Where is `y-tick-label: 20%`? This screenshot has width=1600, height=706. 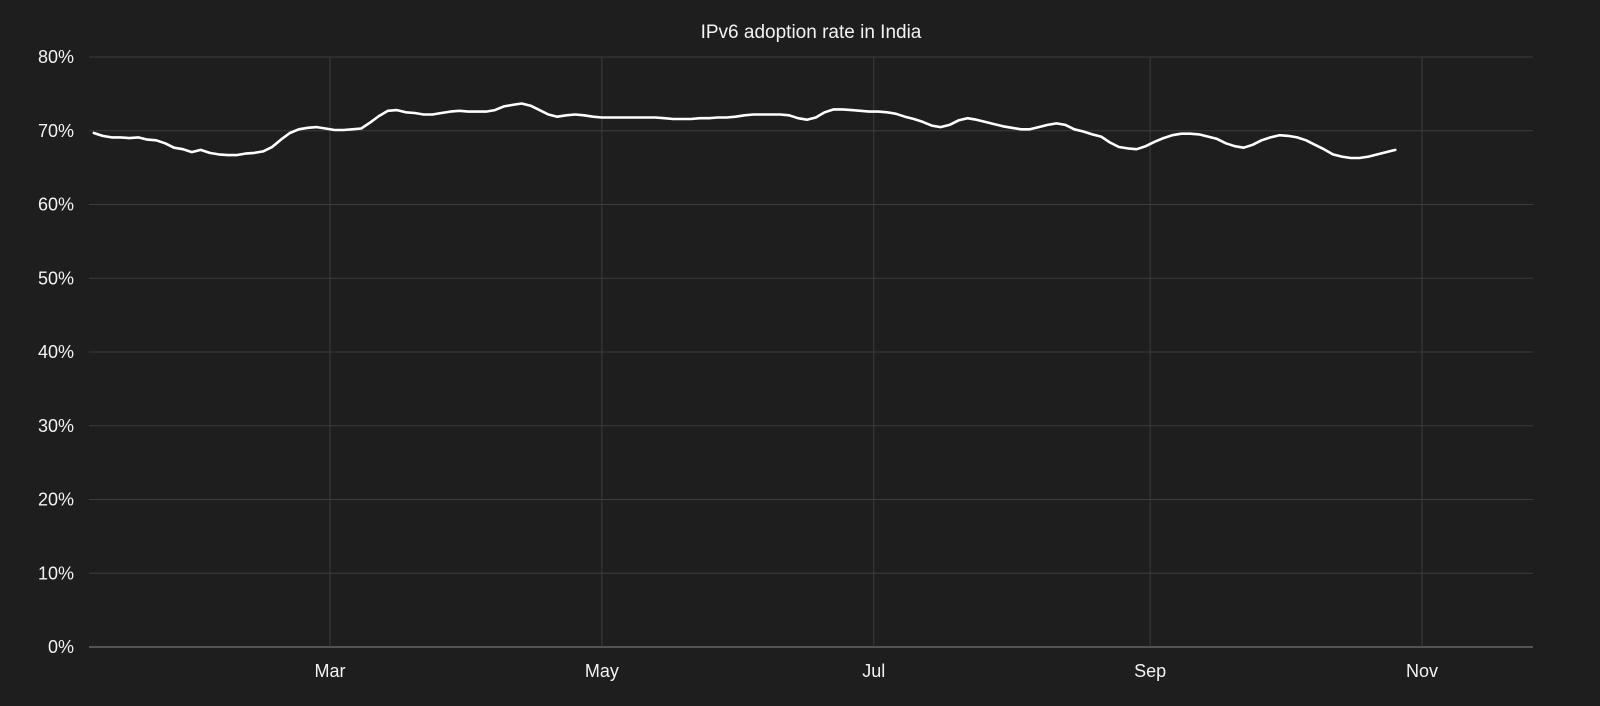
y-tick-label: 20% is located at coordinates (56, 500).